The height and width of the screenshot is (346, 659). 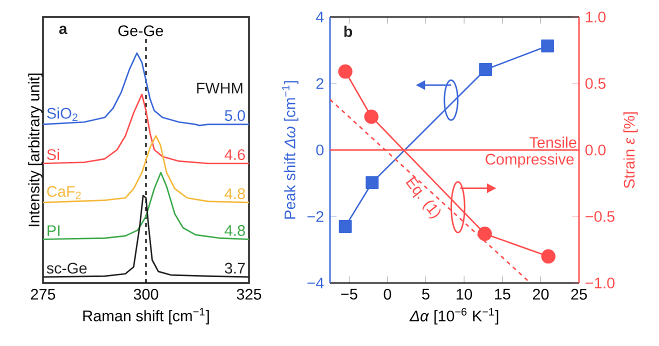 What do you see at coordinates (464, 294) in the screenshot?
I see `x-tick-label: 10` at bounding box center [464, 294].